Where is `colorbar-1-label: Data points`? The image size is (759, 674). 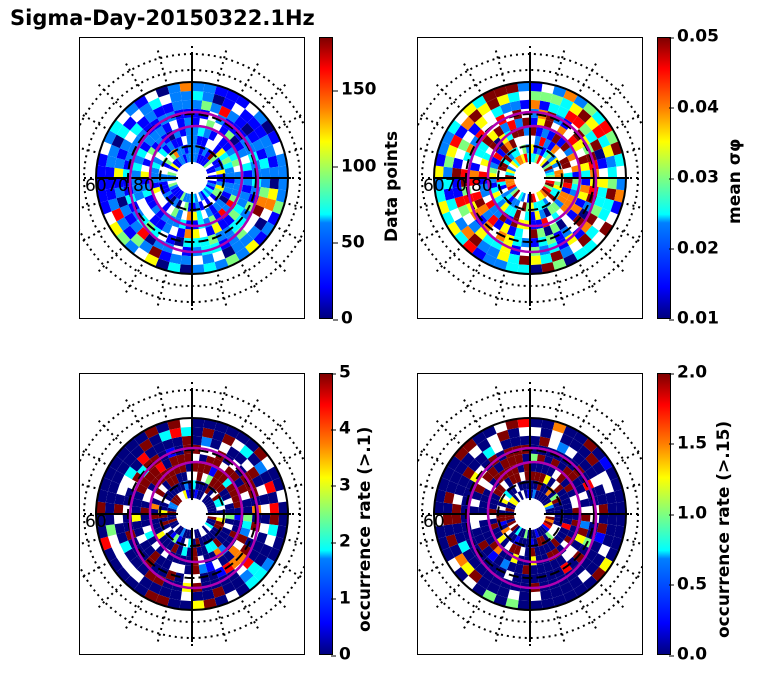
colorbar-1-label: Data points is located at coordinates (392, 186).